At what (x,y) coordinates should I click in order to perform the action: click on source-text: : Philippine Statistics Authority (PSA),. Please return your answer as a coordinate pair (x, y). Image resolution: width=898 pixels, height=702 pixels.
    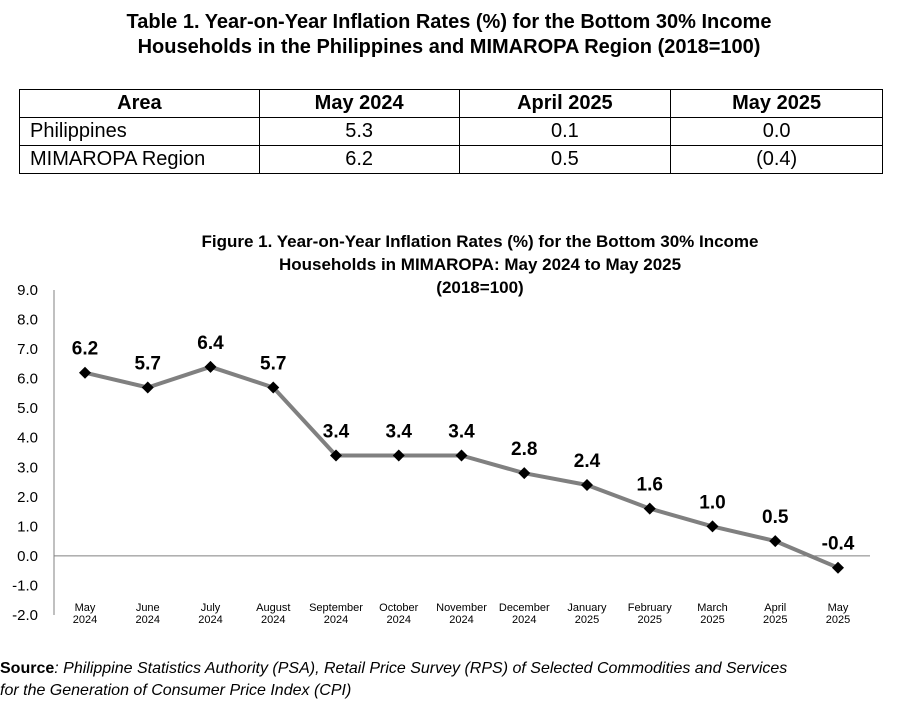
    Looking at the image, I should click on (189, 668).